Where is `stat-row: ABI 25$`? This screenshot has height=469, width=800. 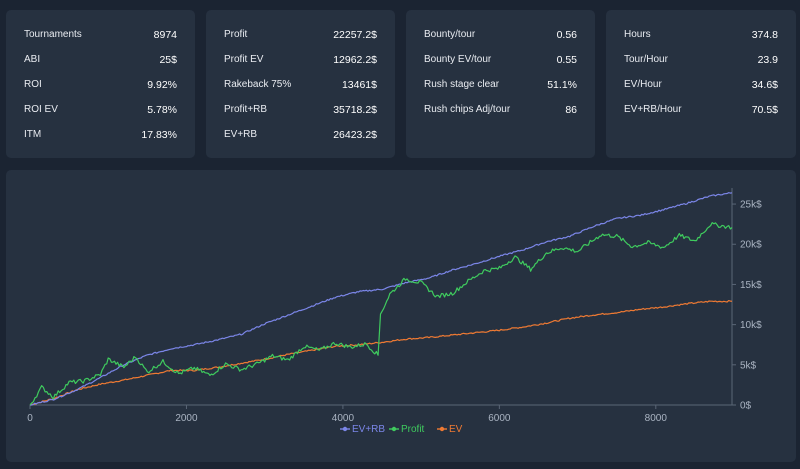 stat-row: ABI 25$ is located at coordinates (100, 59).